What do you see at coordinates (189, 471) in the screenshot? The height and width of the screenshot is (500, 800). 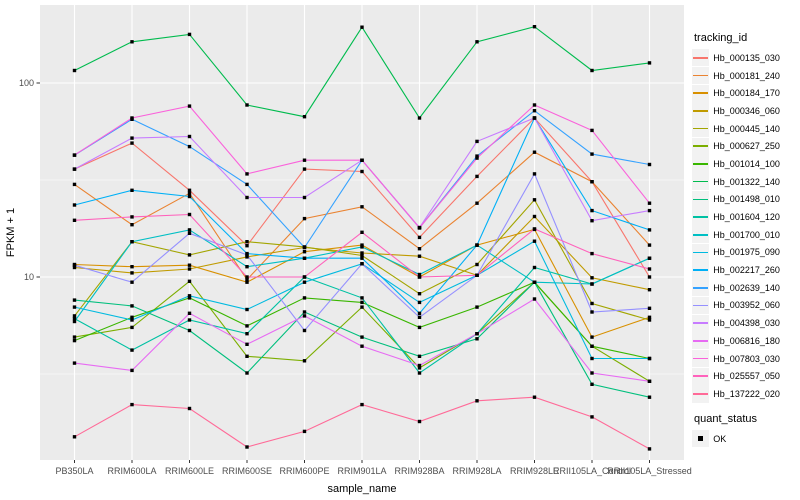 I see `x-tick-label: RRIM600LE` at bounding box center [189, 471].